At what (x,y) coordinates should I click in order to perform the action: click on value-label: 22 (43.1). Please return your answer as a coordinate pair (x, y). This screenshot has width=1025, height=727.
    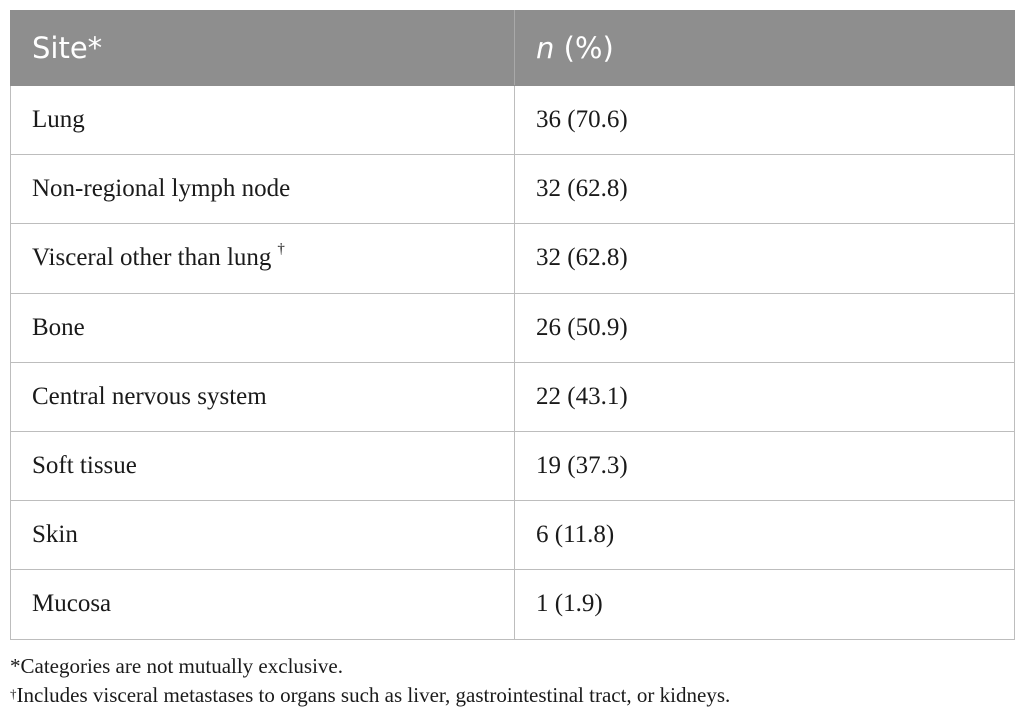
    Looking at the image, I should click on (582, 396).